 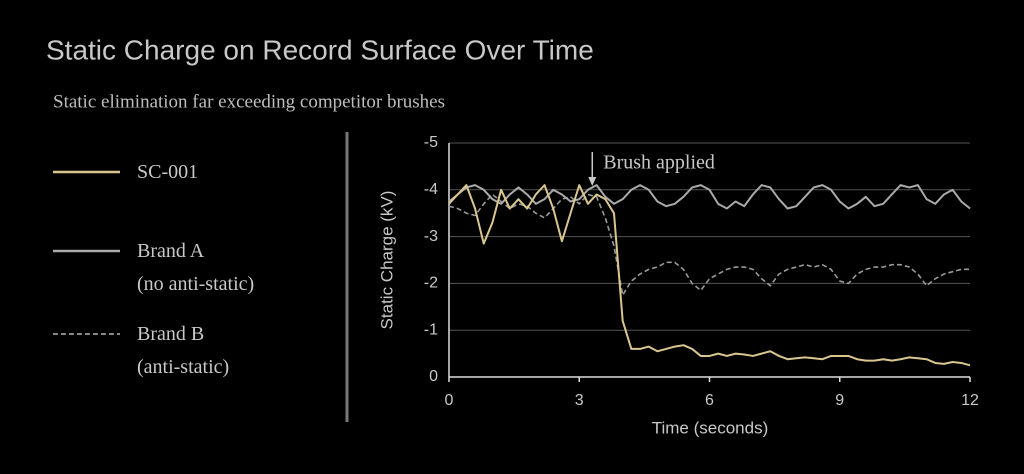 What do you see at coordinates (431, 329) in the screenshot?
I see `y-tick-label: -1` at bounding box center [431, 329].